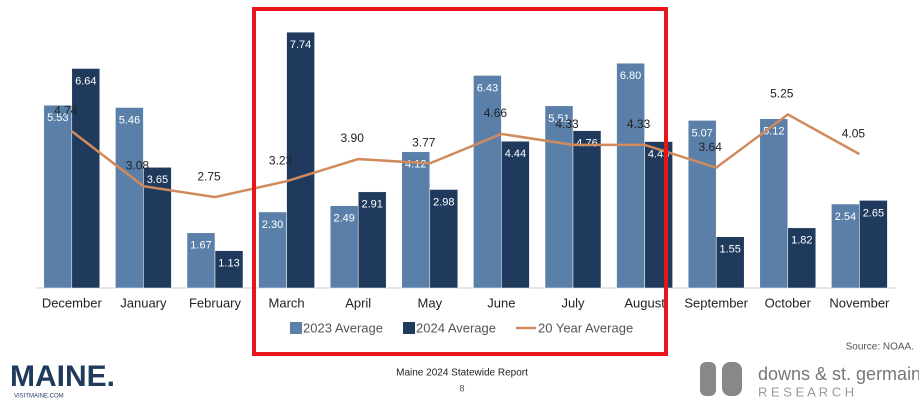  What do you see at coordinates (157, 180) in the screenshot?
I see `data-label: 3.65` at bounding box center [157, 180].